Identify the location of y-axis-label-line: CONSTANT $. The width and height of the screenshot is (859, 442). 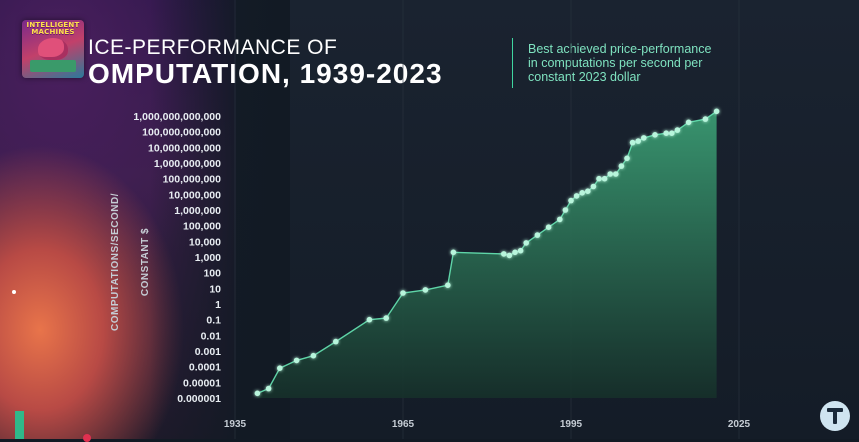
(145, 262).